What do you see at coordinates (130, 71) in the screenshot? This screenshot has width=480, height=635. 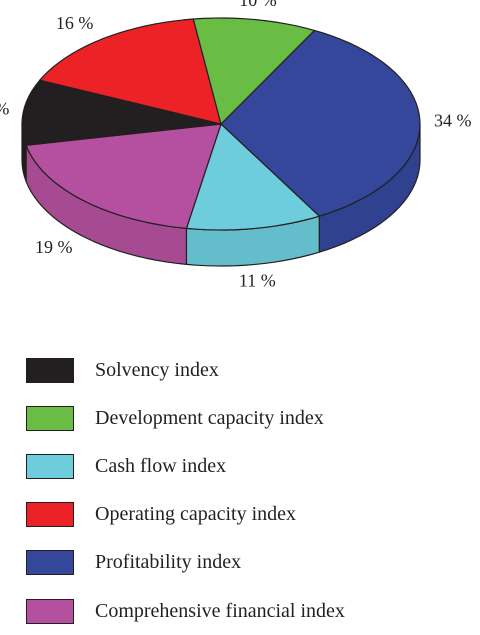 I see `pie-slice-operating-capacity-index` at bounding box center [130, 71].